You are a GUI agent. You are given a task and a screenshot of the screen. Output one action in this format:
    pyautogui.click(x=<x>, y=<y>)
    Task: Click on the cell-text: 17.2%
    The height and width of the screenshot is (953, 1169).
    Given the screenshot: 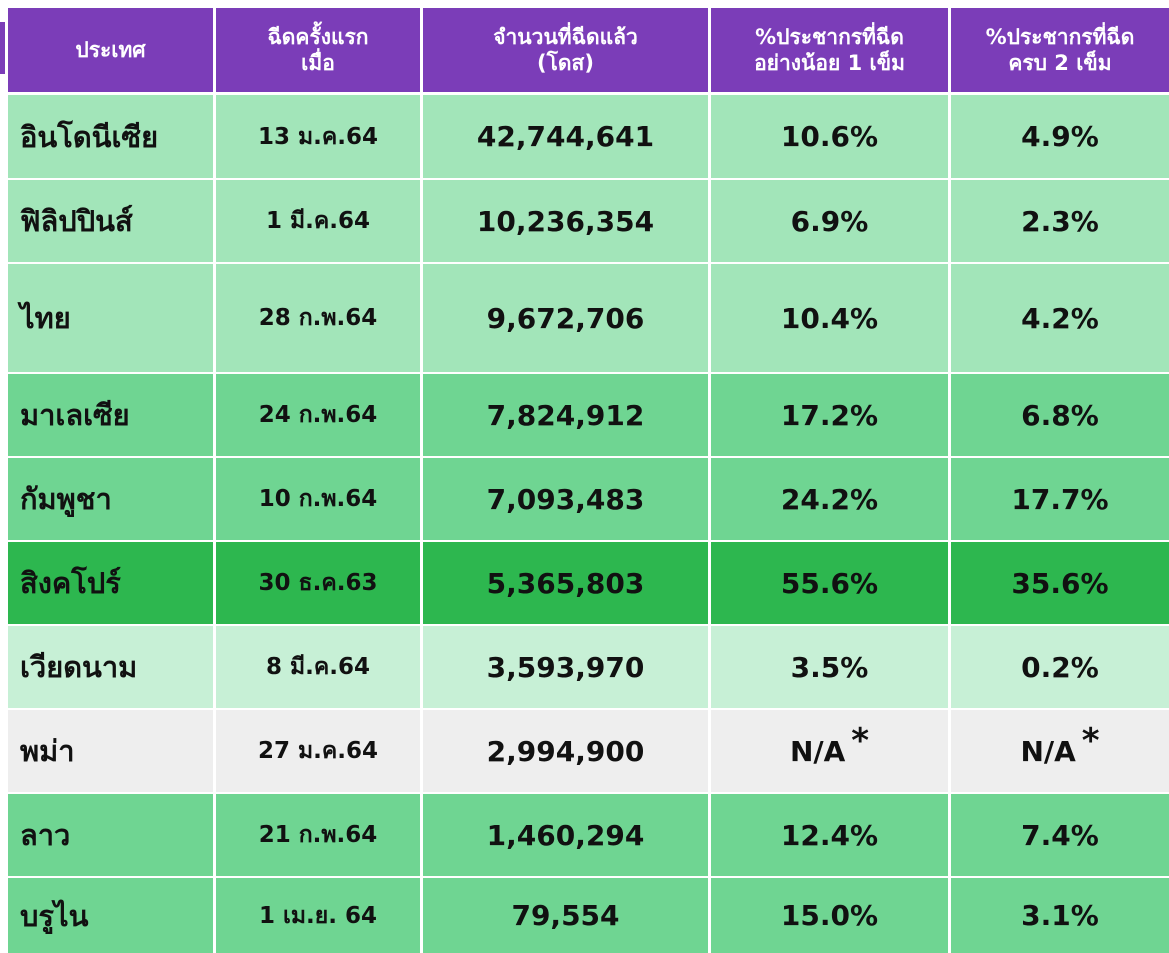 What is the action you would take?
    pyautogui.click(x=829, y=415)
    